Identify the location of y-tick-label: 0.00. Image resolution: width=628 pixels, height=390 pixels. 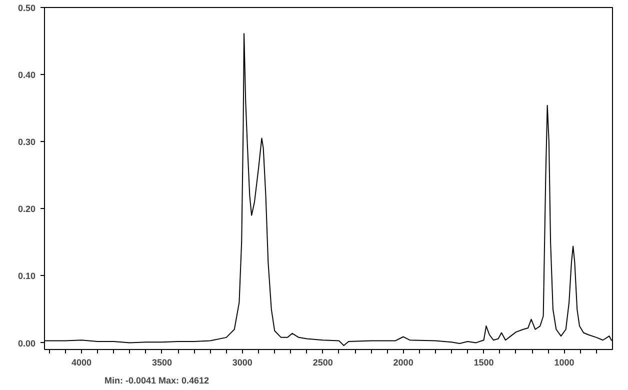
(27, 343).